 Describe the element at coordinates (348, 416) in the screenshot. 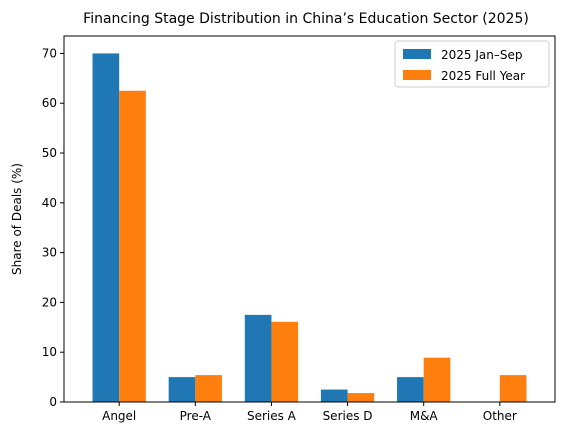

I see `x-tick-label: Series D` at that location.